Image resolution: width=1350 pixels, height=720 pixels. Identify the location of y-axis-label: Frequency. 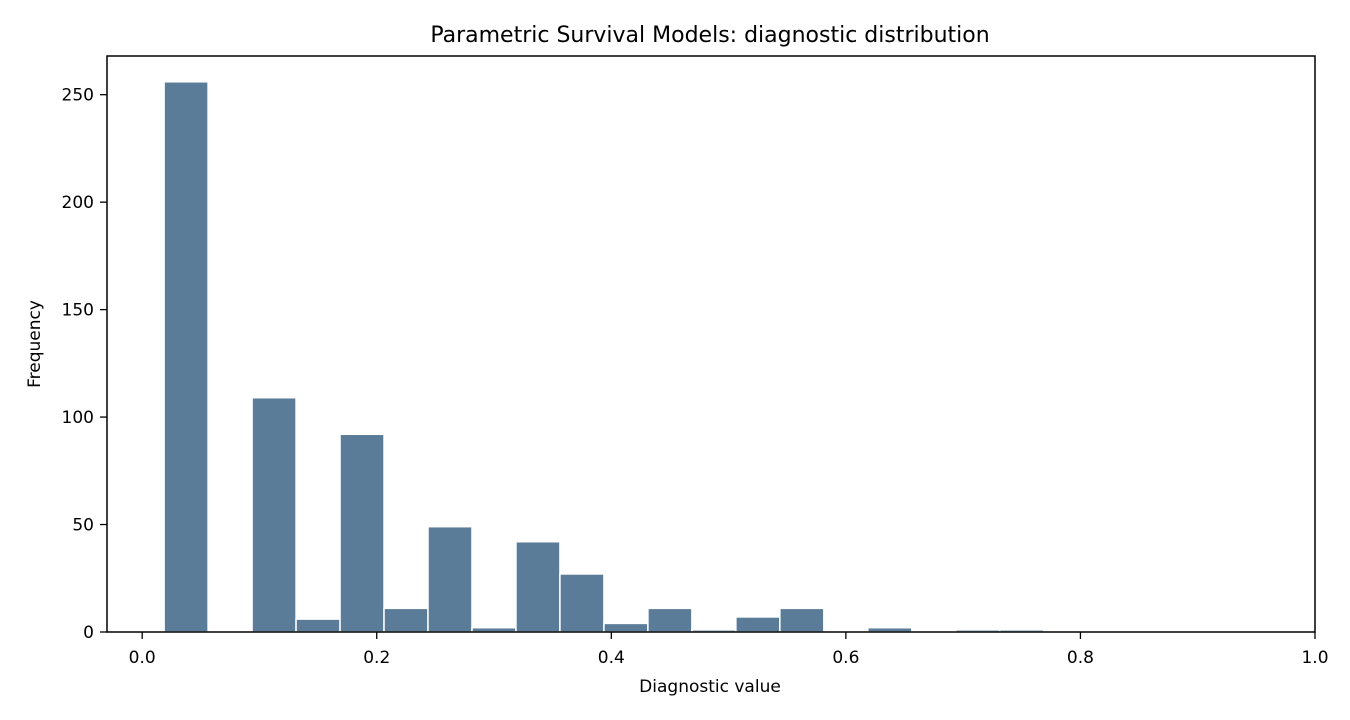
(35, 344).